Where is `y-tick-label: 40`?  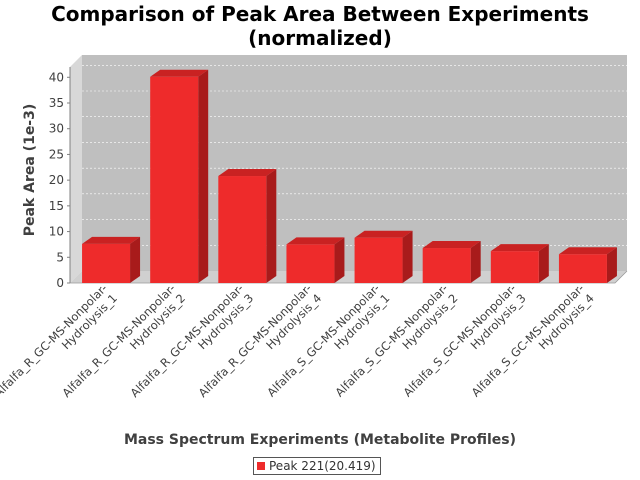
y-tick-label: 40 is located at coordinates (56, 77).